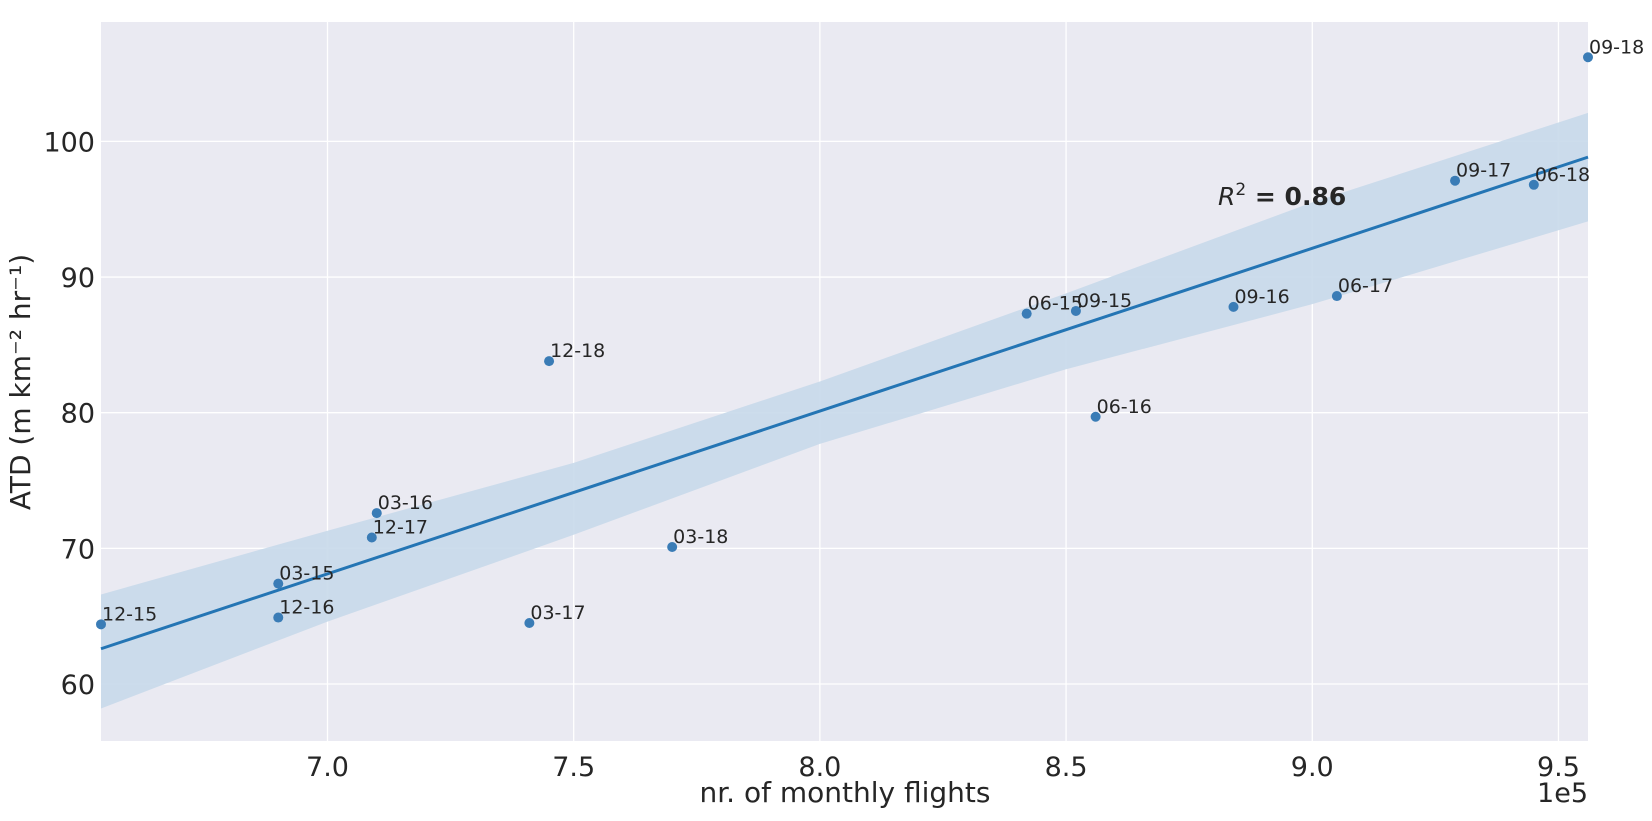 This screenshot has width=1652, height=821. I want to click on x-tick-label: 7.0, so click(327, 767).